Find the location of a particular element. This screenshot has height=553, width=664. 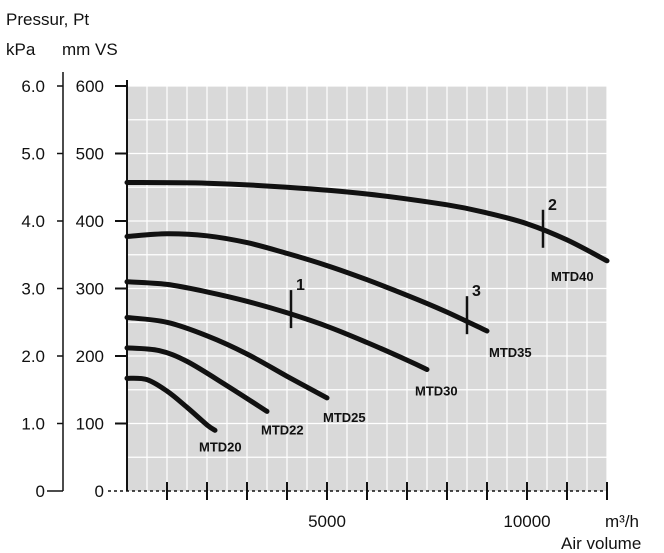

y-tick-label-mmvs: 200 is located at coordinates (90, 356).